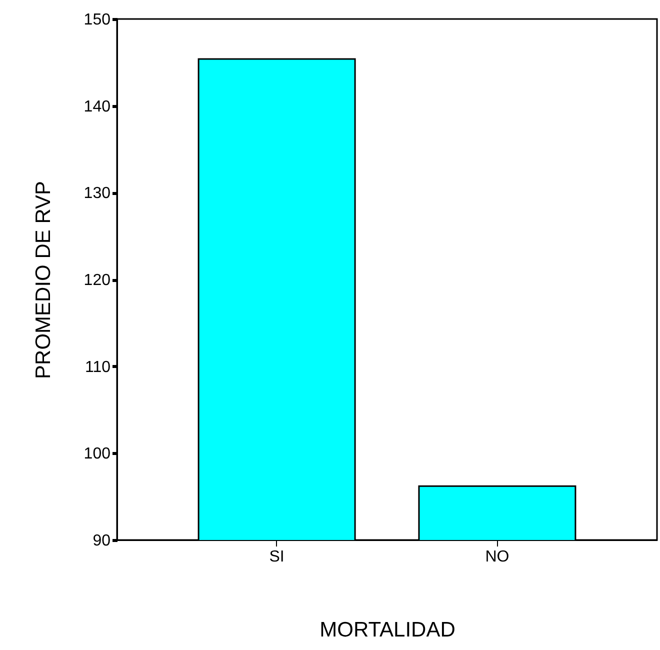 This screenshot has height=650, width=660. What do you see at coordinates (497, 557) in the screenshot?
I see `x-tick-label: NO` at bounding box center [497, 557].